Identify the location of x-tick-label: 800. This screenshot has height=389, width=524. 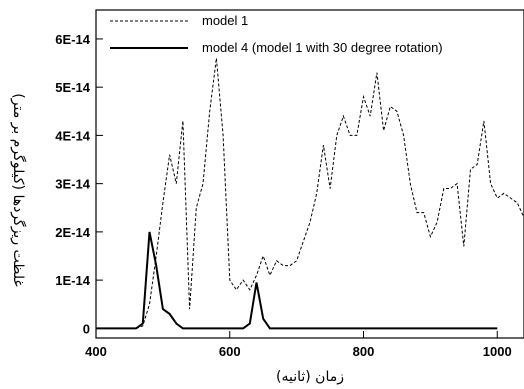
(364, 351).